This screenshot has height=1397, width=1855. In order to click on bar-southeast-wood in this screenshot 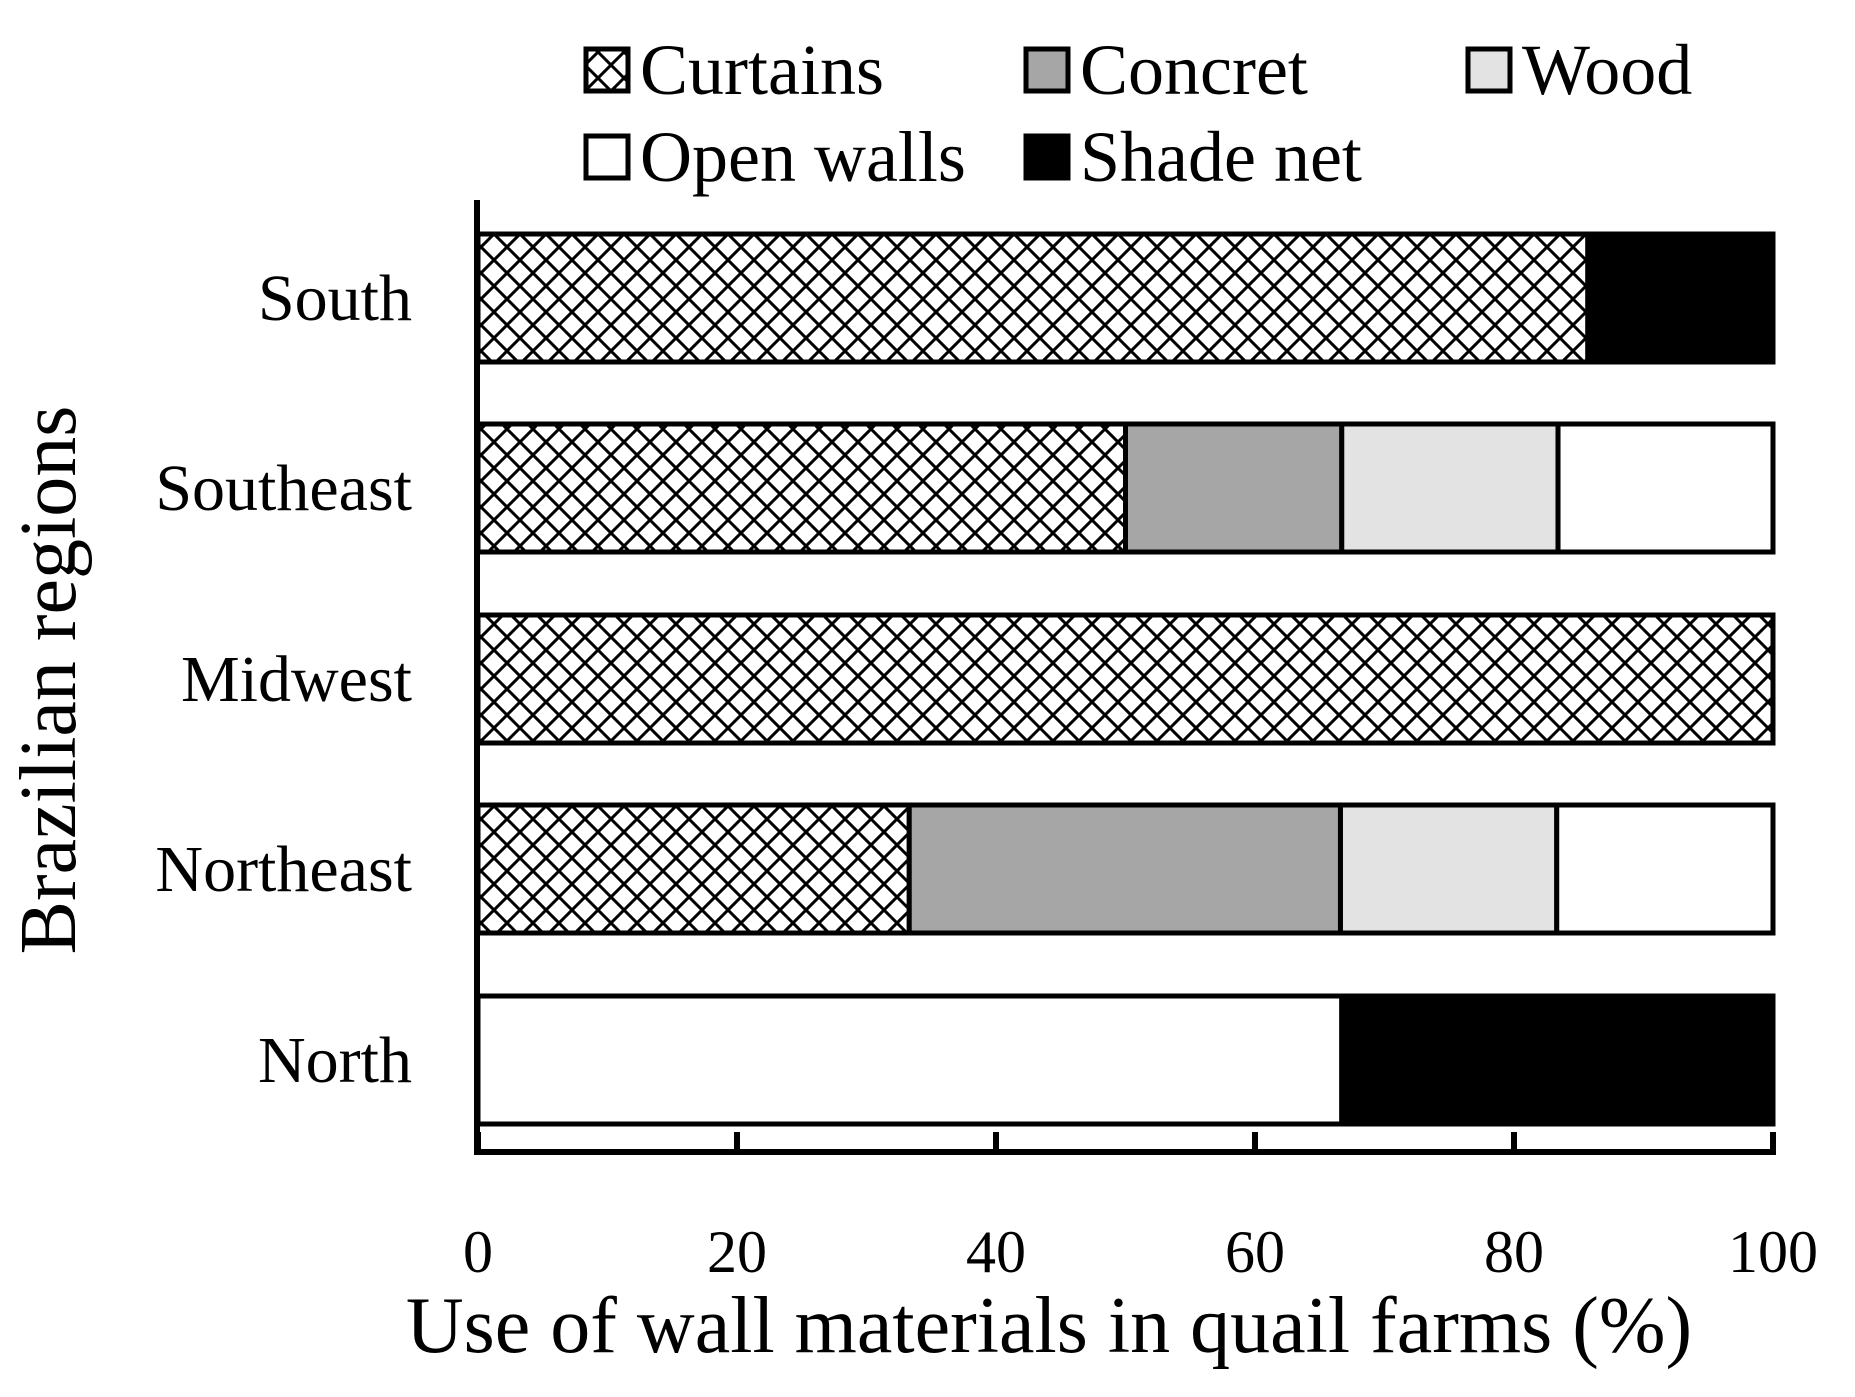, I will do `click(1450, 488)`.